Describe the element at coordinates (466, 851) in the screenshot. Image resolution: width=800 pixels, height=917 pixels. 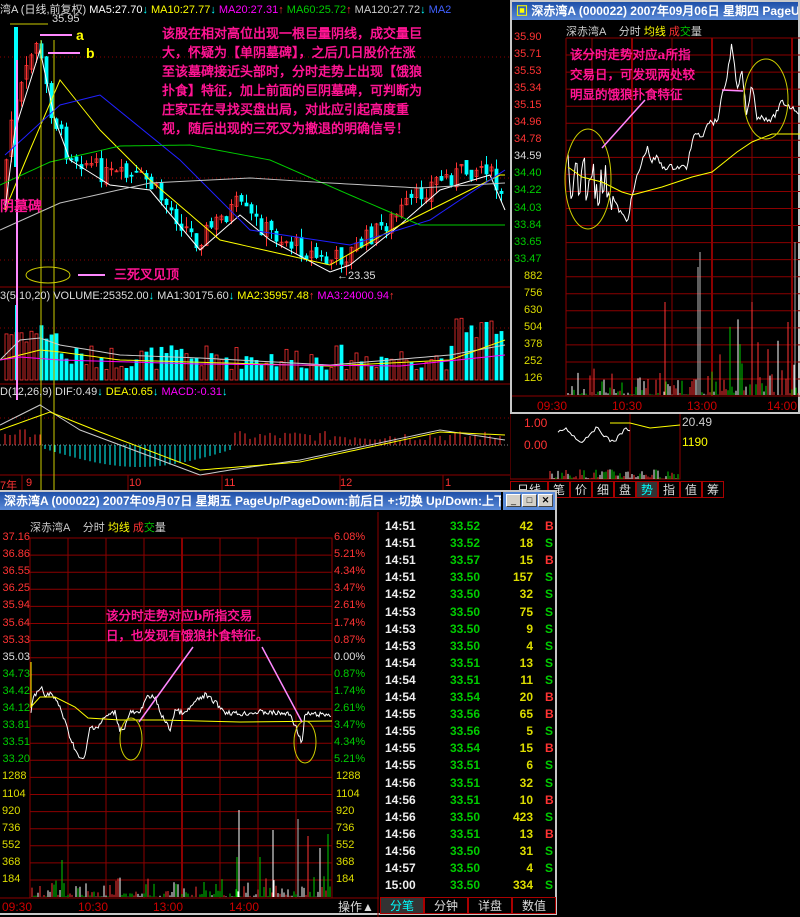
I see `trade-row: 14:56 33.50 31 S` at that location.